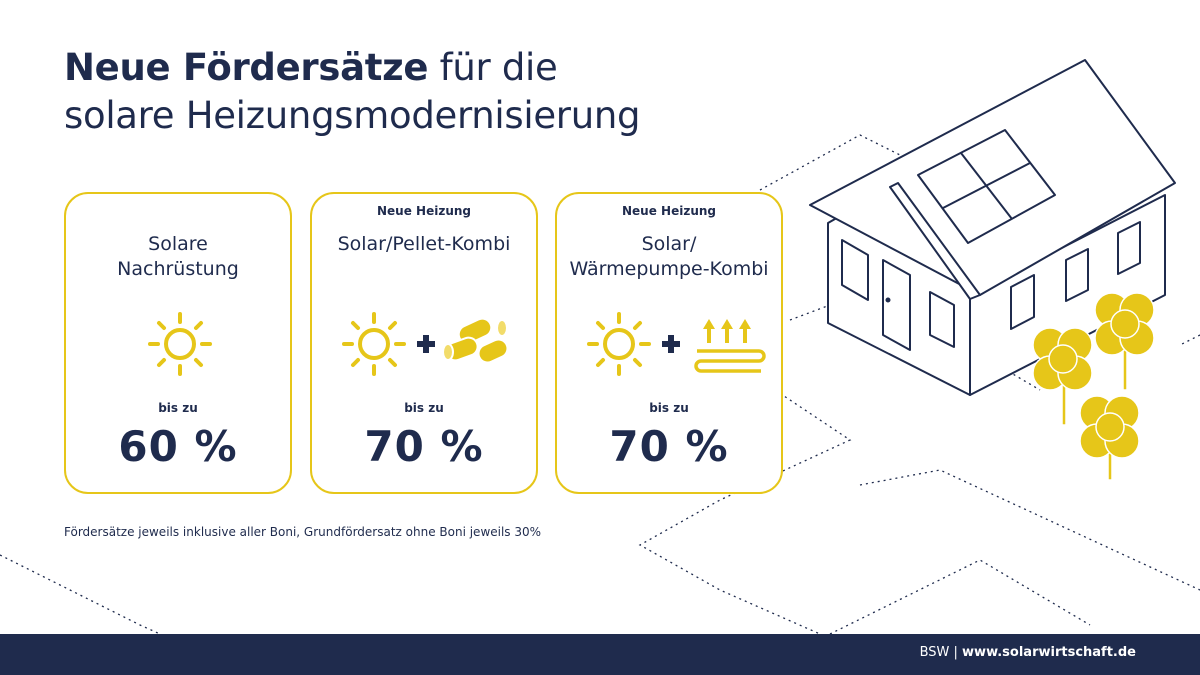  What do you see at coordinates (600, 654) in the screenshot?
I see `footer-bar: BSW | www.solarwirtschaft.de` at bounding box center [600, 654].